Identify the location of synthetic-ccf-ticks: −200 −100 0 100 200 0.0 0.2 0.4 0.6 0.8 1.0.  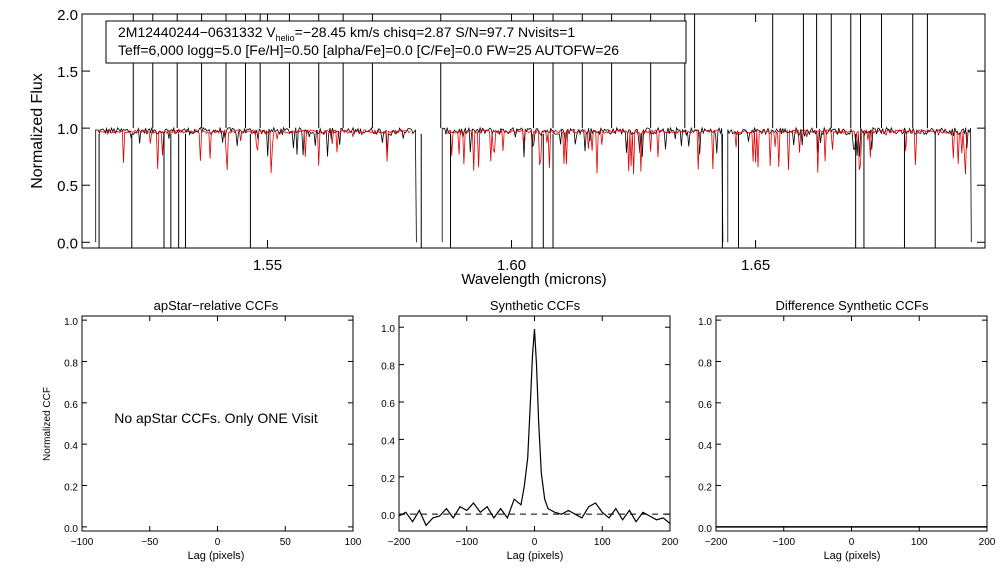
(530, 432).